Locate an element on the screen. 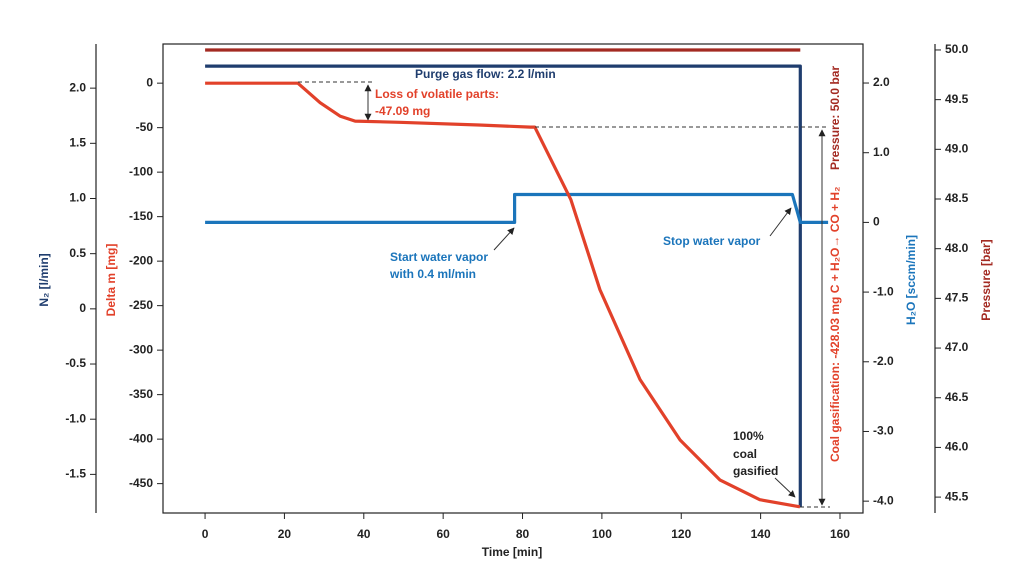 Image resolution: width=1024 pixels, height=588 pixels. y-tick-label: -450 is located at coordinates (141, 483).